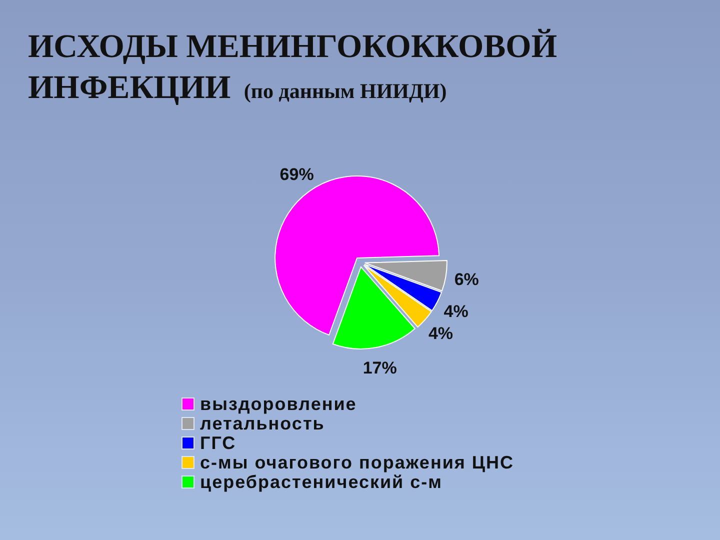 Image resolution: width=720 pixels, height=540 pixels. I want to click on legend-label: летальность, so click(262, 424).